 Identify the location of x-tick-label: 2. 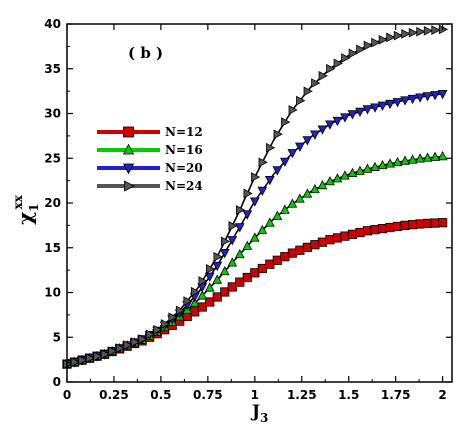
(442, 395).